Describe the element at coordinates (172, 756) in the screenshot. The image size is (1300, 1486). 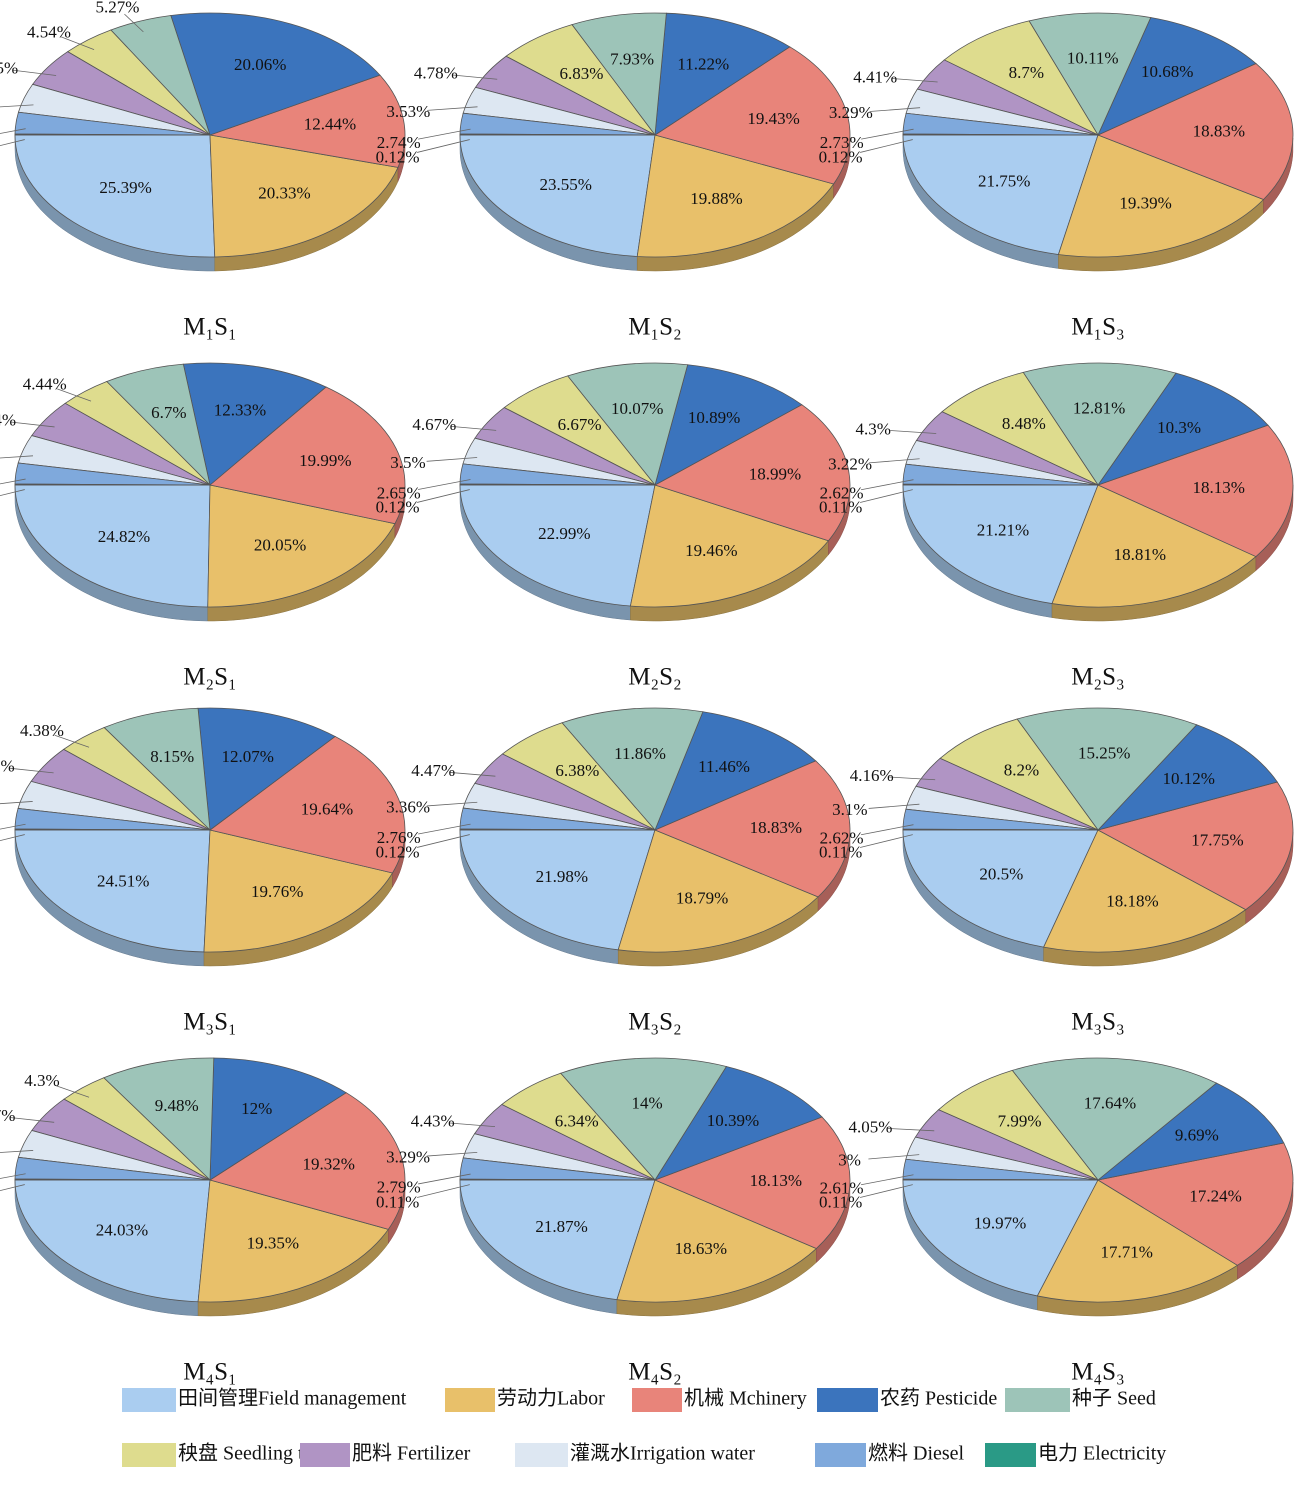
I see `data-label: 8.15%` at that location.